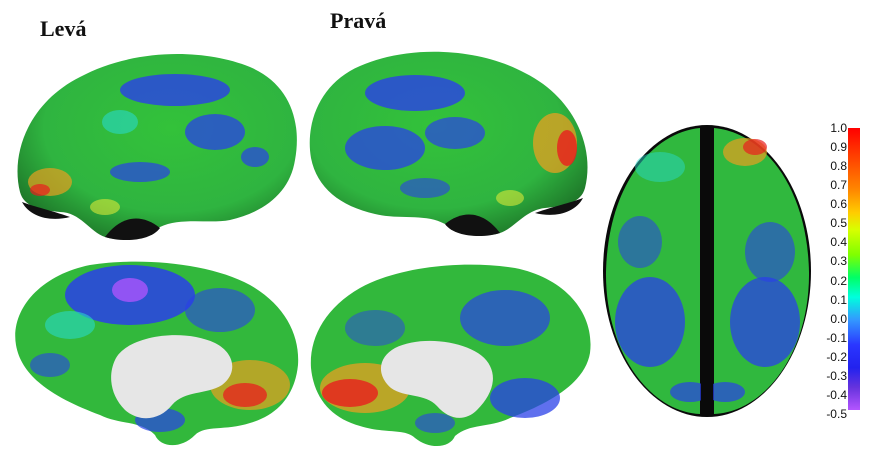  I want to click on colorbar-tick-label: 0.1, so click(831, 300).